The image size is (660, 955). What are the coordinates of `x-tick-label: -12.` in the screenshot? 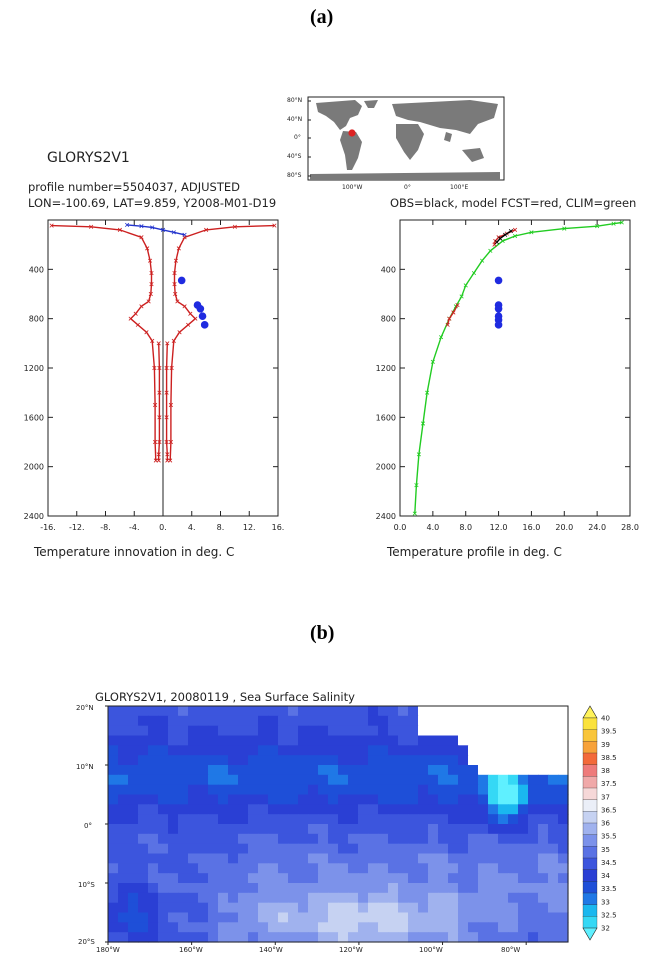 It's located at (77, 527).